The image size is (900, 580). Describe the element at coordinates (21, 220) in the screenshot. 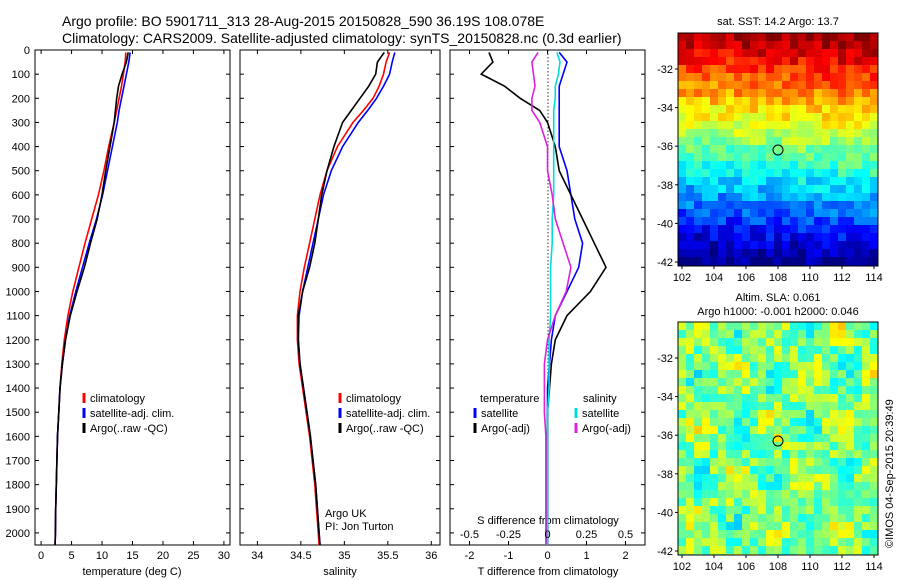

I see `y-tick-label: 700` at that location.